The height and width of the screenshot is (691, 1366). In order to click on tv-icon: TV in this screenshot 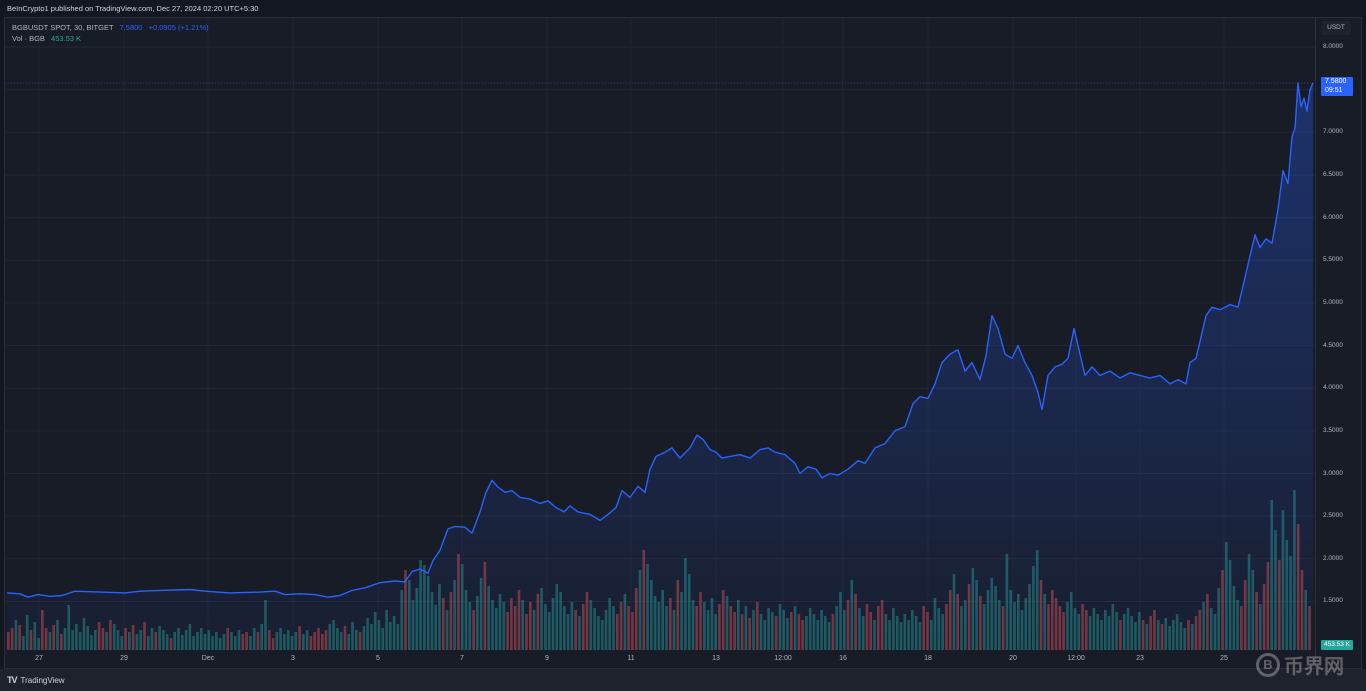, I will do `click(12, 680)`.